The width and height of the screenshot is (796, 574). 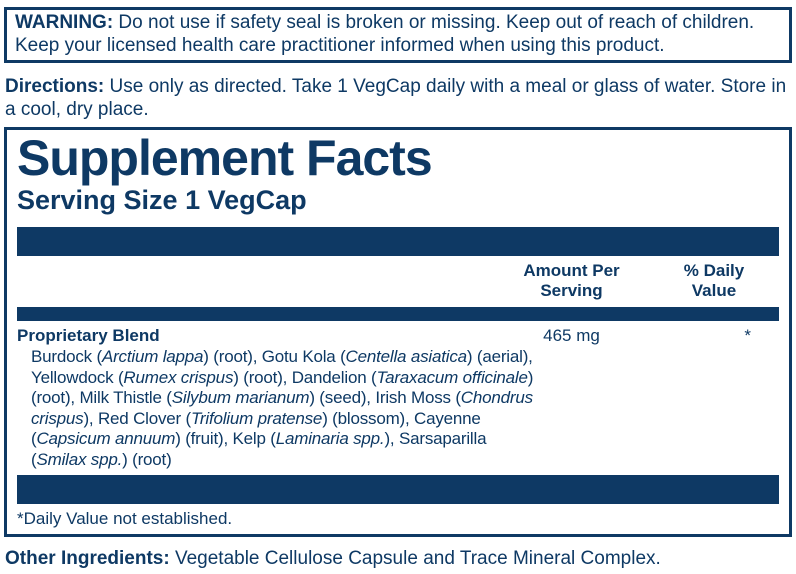 What do you see at coordinates (225, 158) in the screenshot?
I see `panel-title: Supplement Facts` at bounding box center [225, 158].